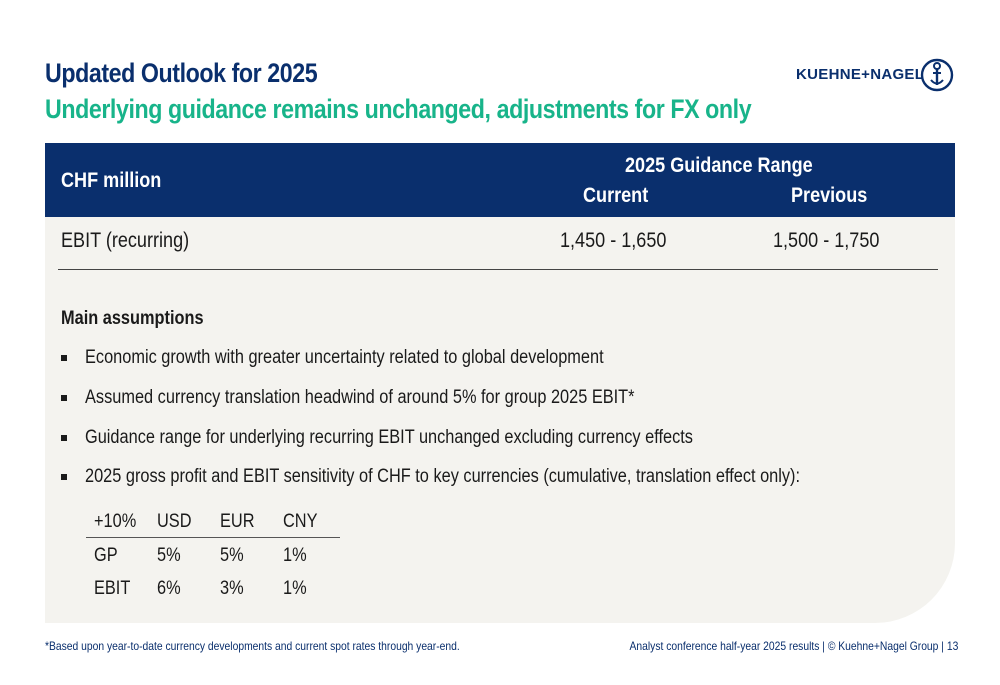  What do you see at coordinates (106, 555) in the screenshot?
I see `sensitivity-cell: GP` at bounding box center [106, 555].